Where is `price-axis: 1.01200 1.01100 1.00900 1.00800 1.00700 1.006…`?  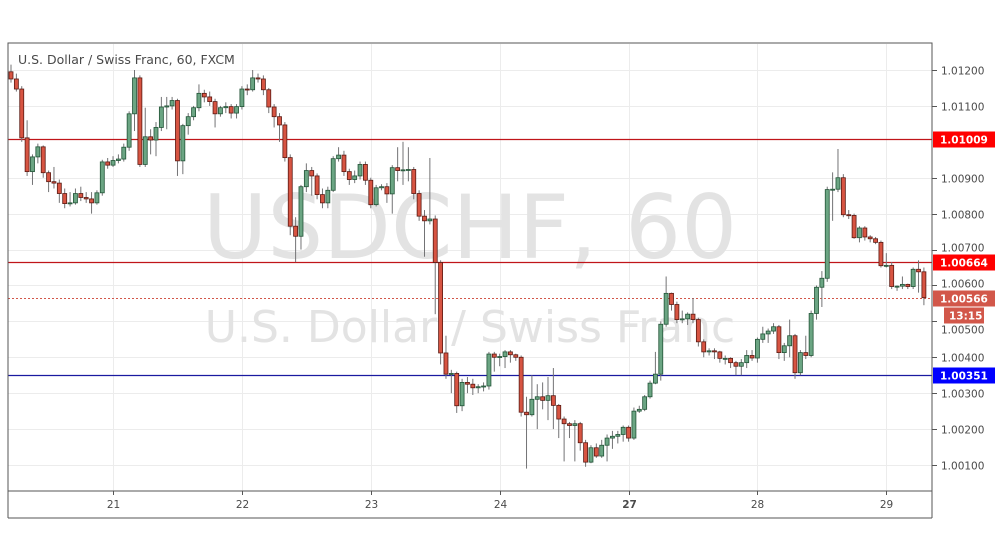
price-axis: 1.01200 1.01100 1.00900 1.00800 1.00700 1.006… is located at coordinates (958, 269).